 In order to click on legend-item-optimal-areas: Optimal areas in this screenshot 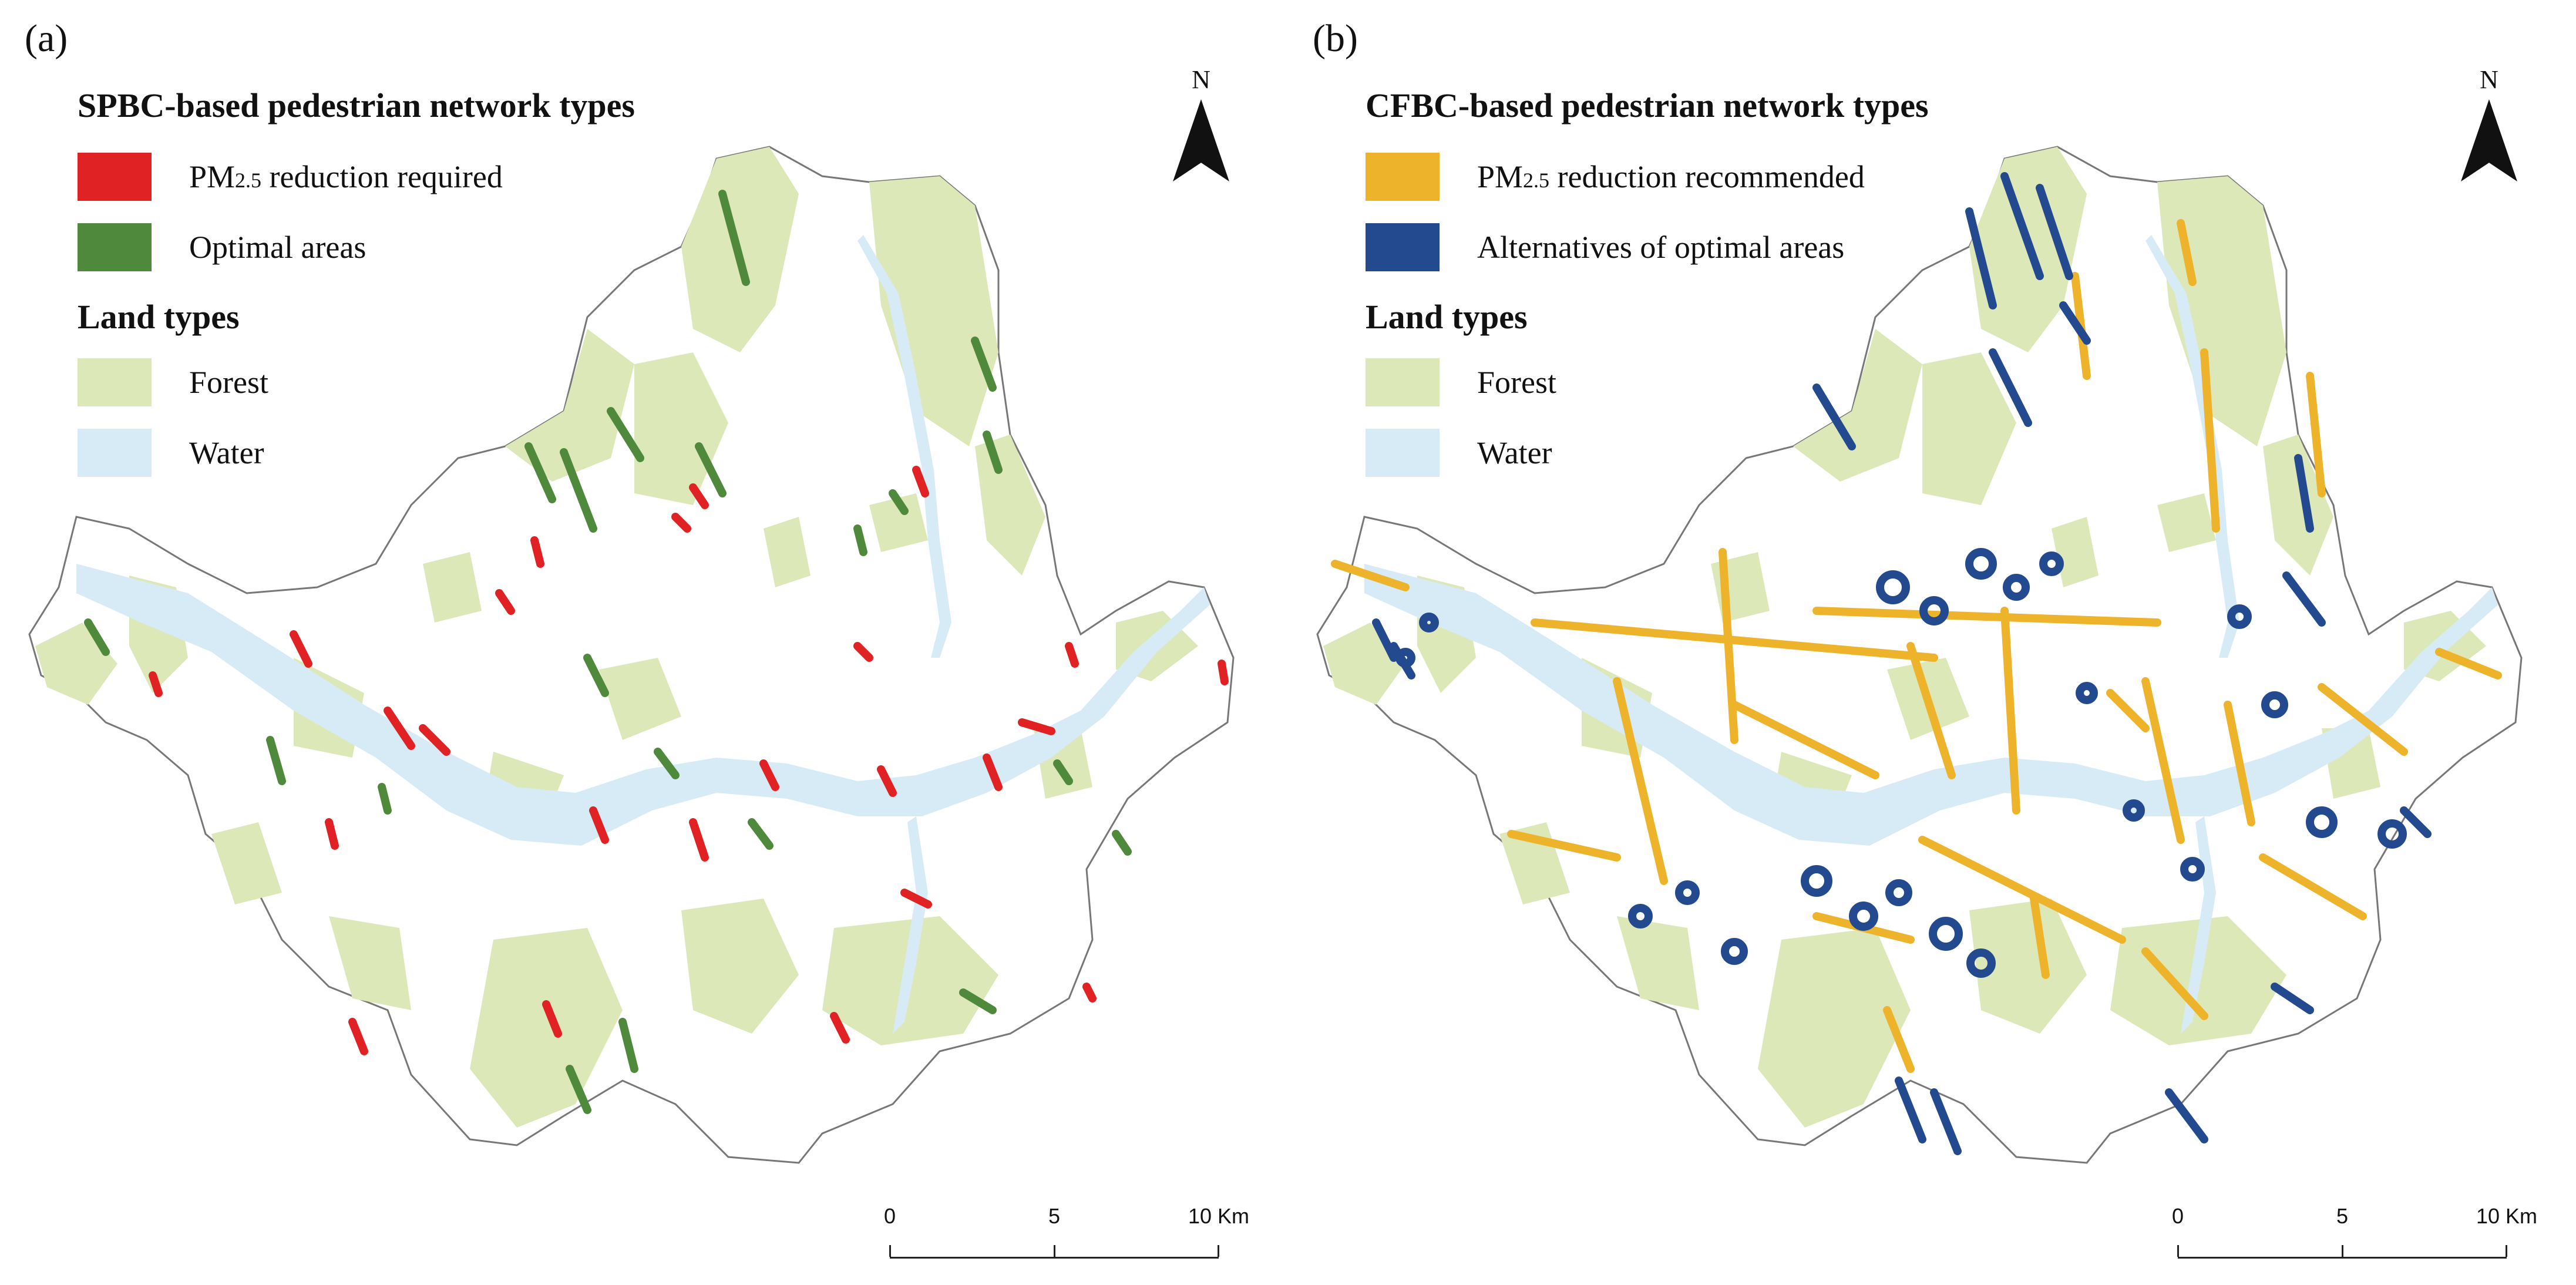, I will do `click(356, 247)`.